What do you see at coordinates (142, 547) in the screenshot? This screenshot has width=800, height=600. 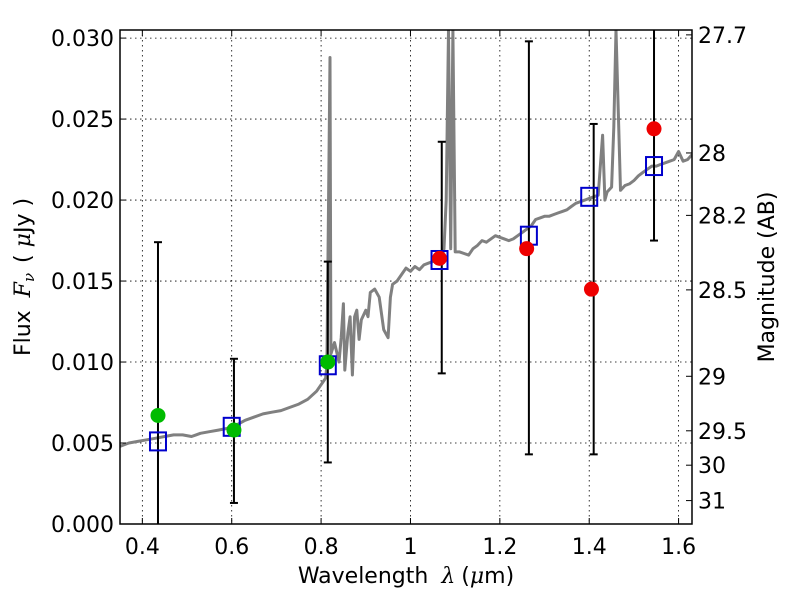 I see `x-tick-label: 0.4` at bounding box center [142, 547].